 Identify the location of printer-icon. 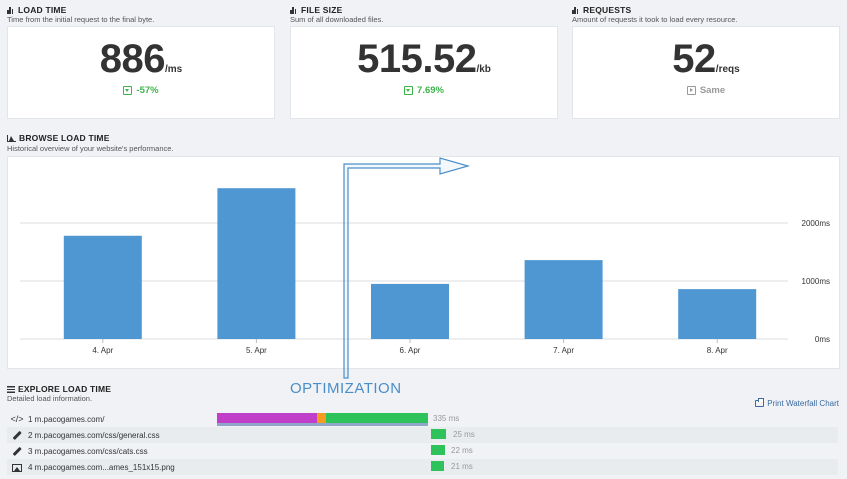
(760, 402).